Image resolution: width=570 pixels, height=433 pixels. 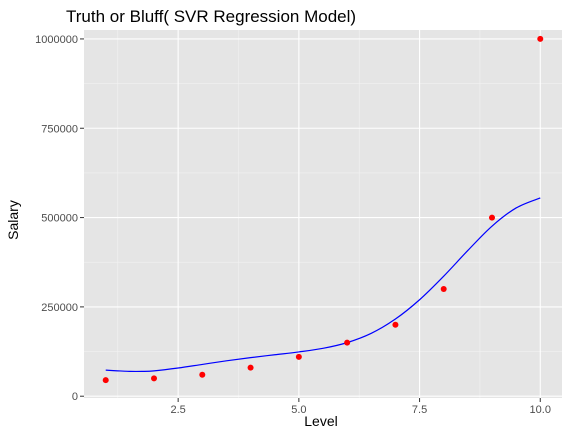 I want to click on chart-title: Truth or Bluff( SVR Regression Model), so click(x=211, y=16).